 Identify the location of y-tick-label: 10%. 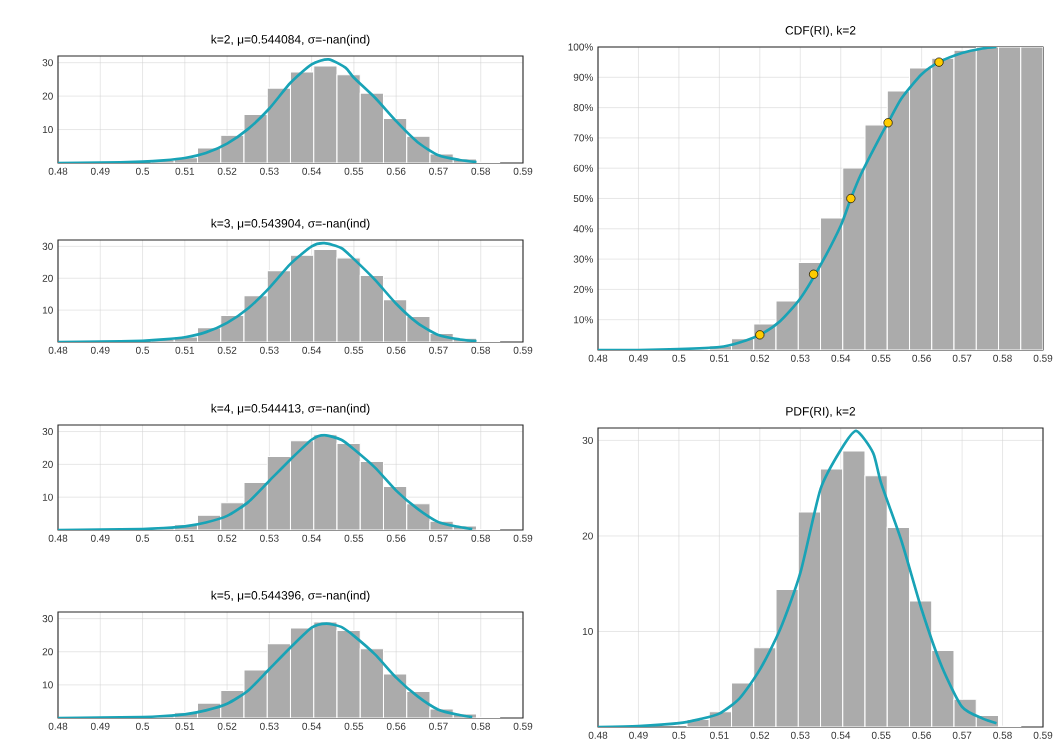
(583, 320).